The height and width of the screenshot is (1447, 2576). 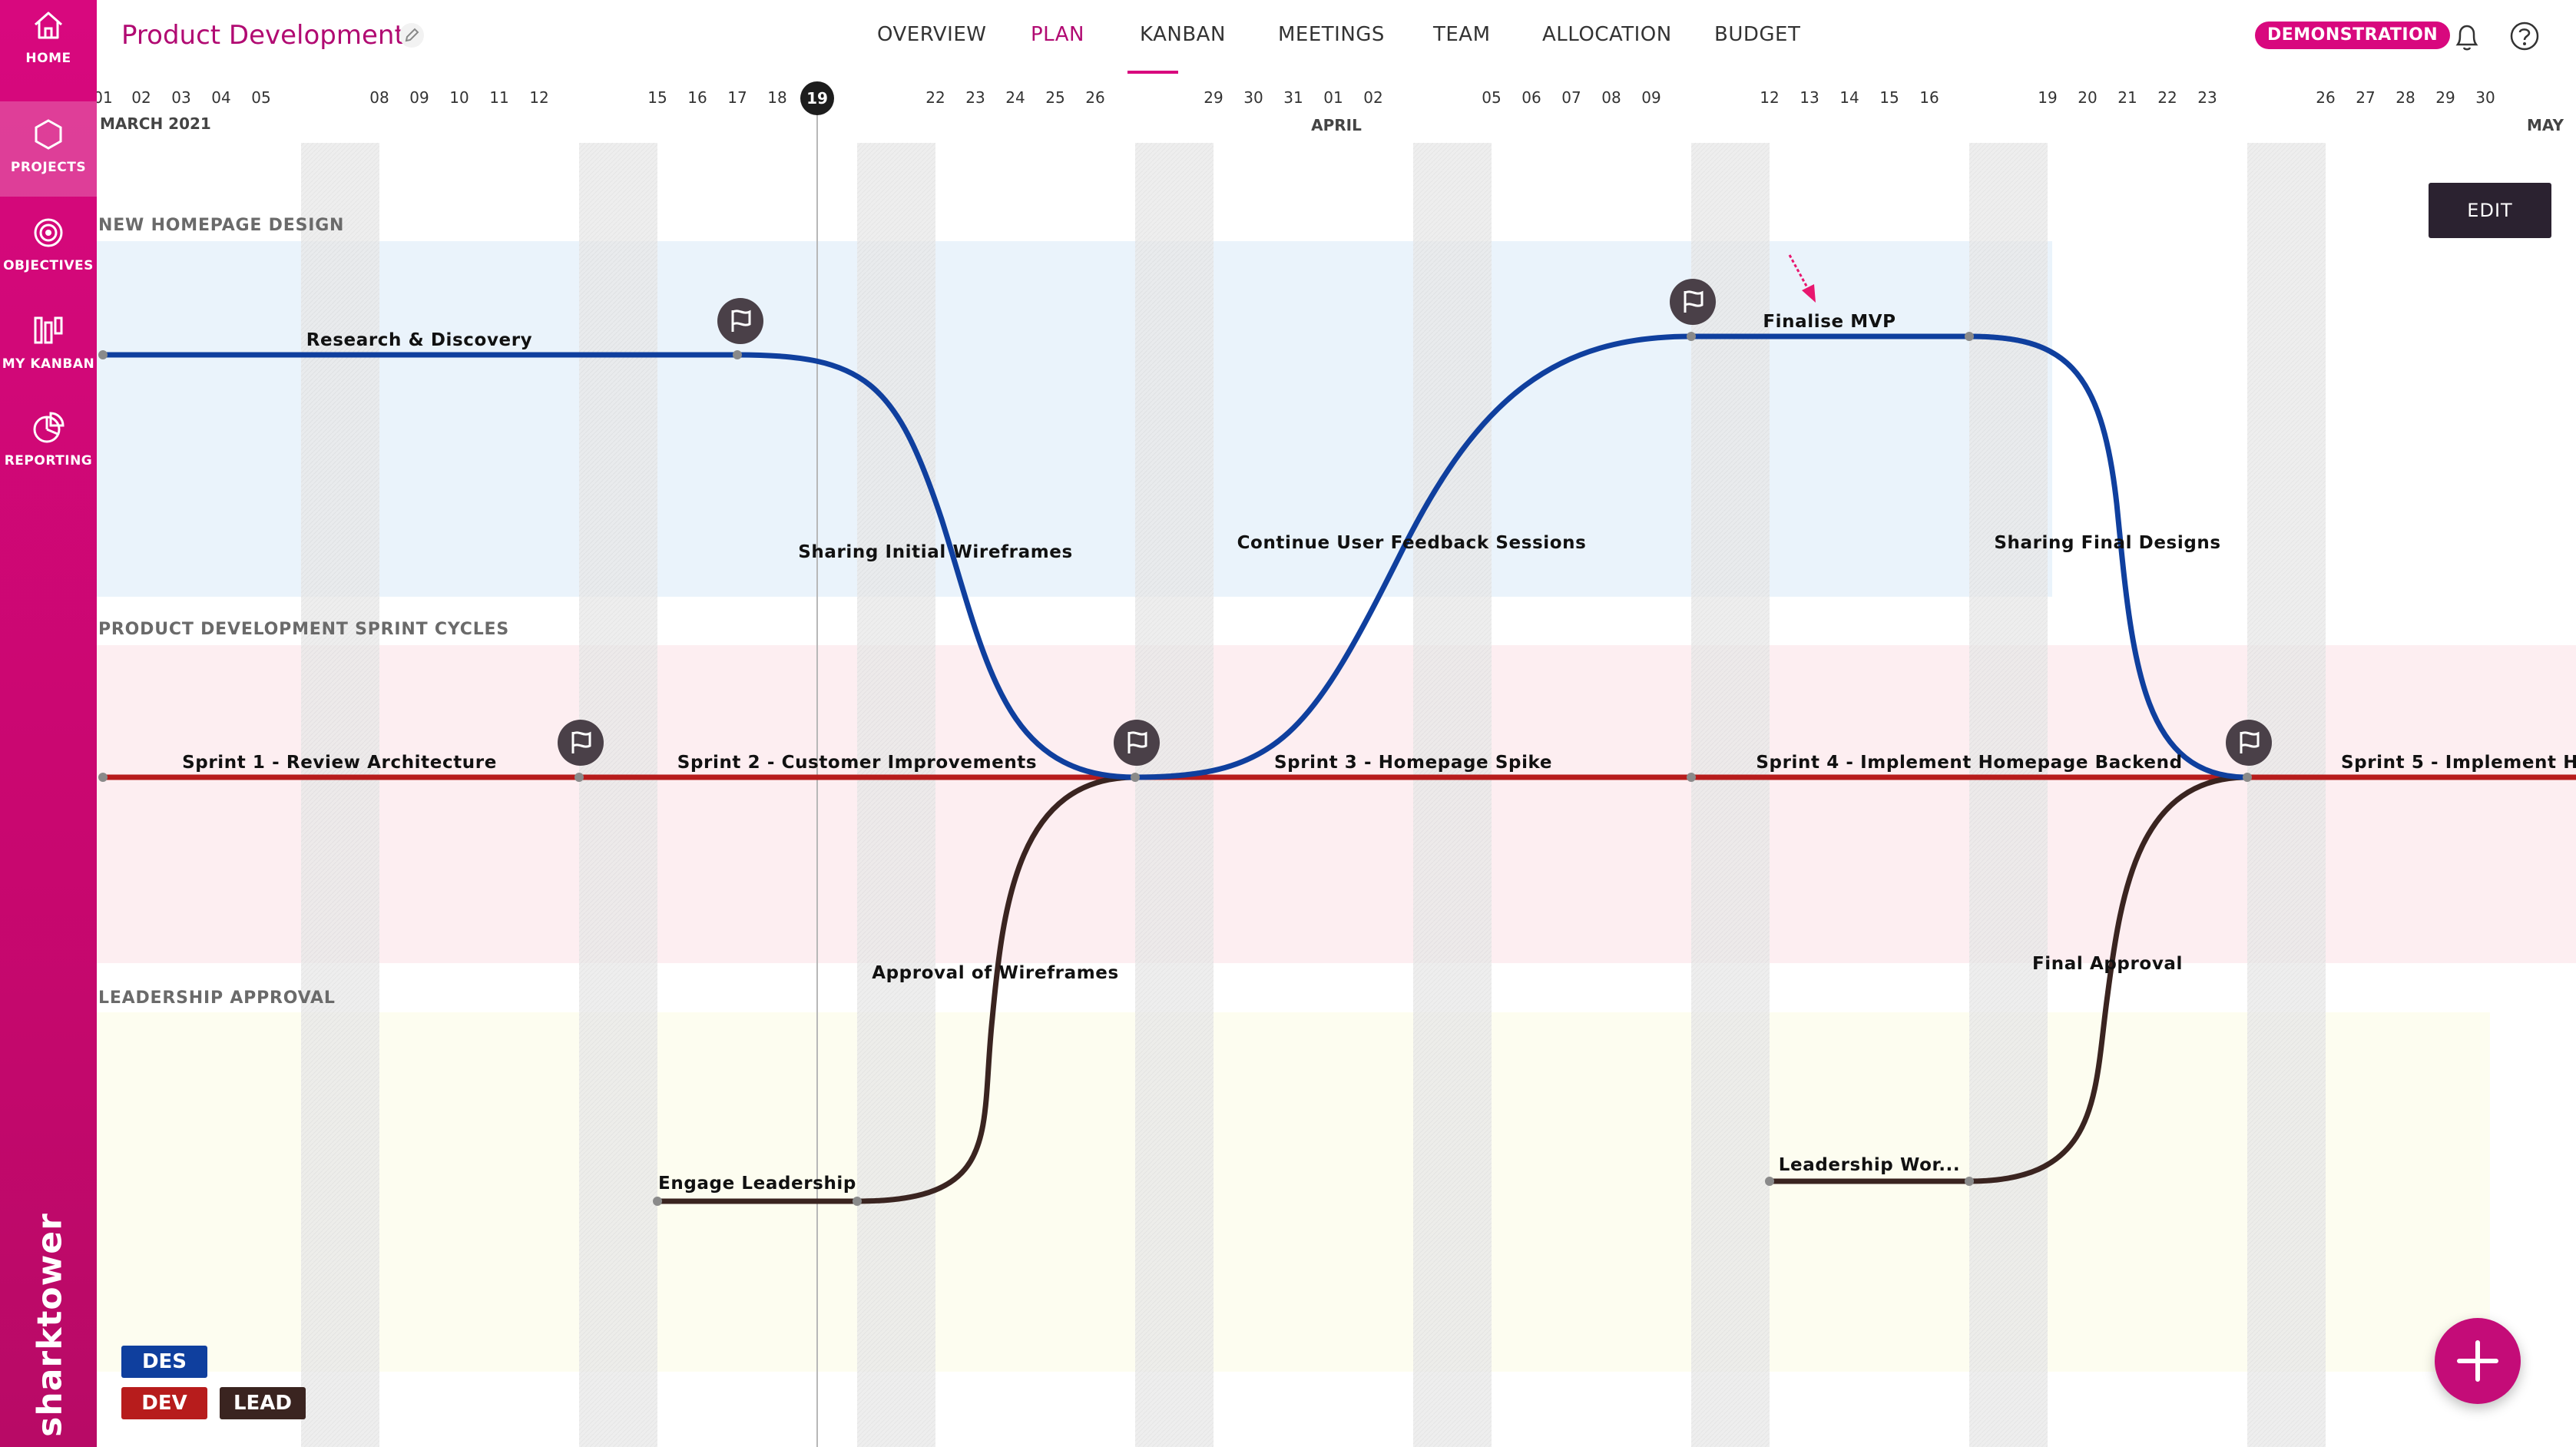 I want to click on tab-kanban: KANBAN, so click(x=1183, y=34).